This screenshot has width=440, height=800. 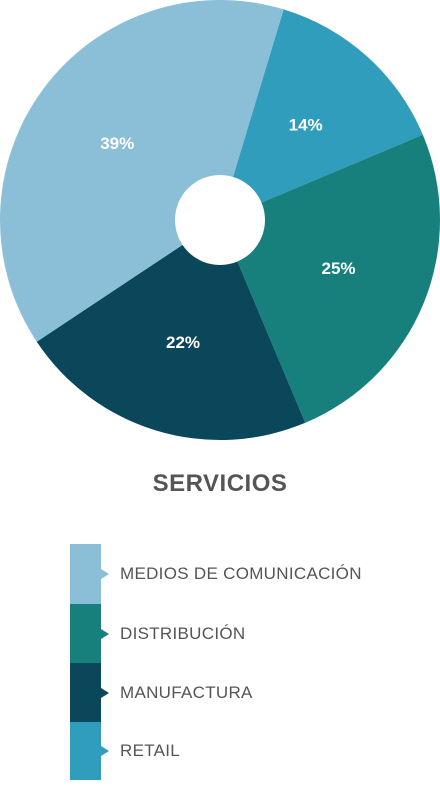 I want to click on legend-label: MANUFACTURA, so click(x=186, y=692).